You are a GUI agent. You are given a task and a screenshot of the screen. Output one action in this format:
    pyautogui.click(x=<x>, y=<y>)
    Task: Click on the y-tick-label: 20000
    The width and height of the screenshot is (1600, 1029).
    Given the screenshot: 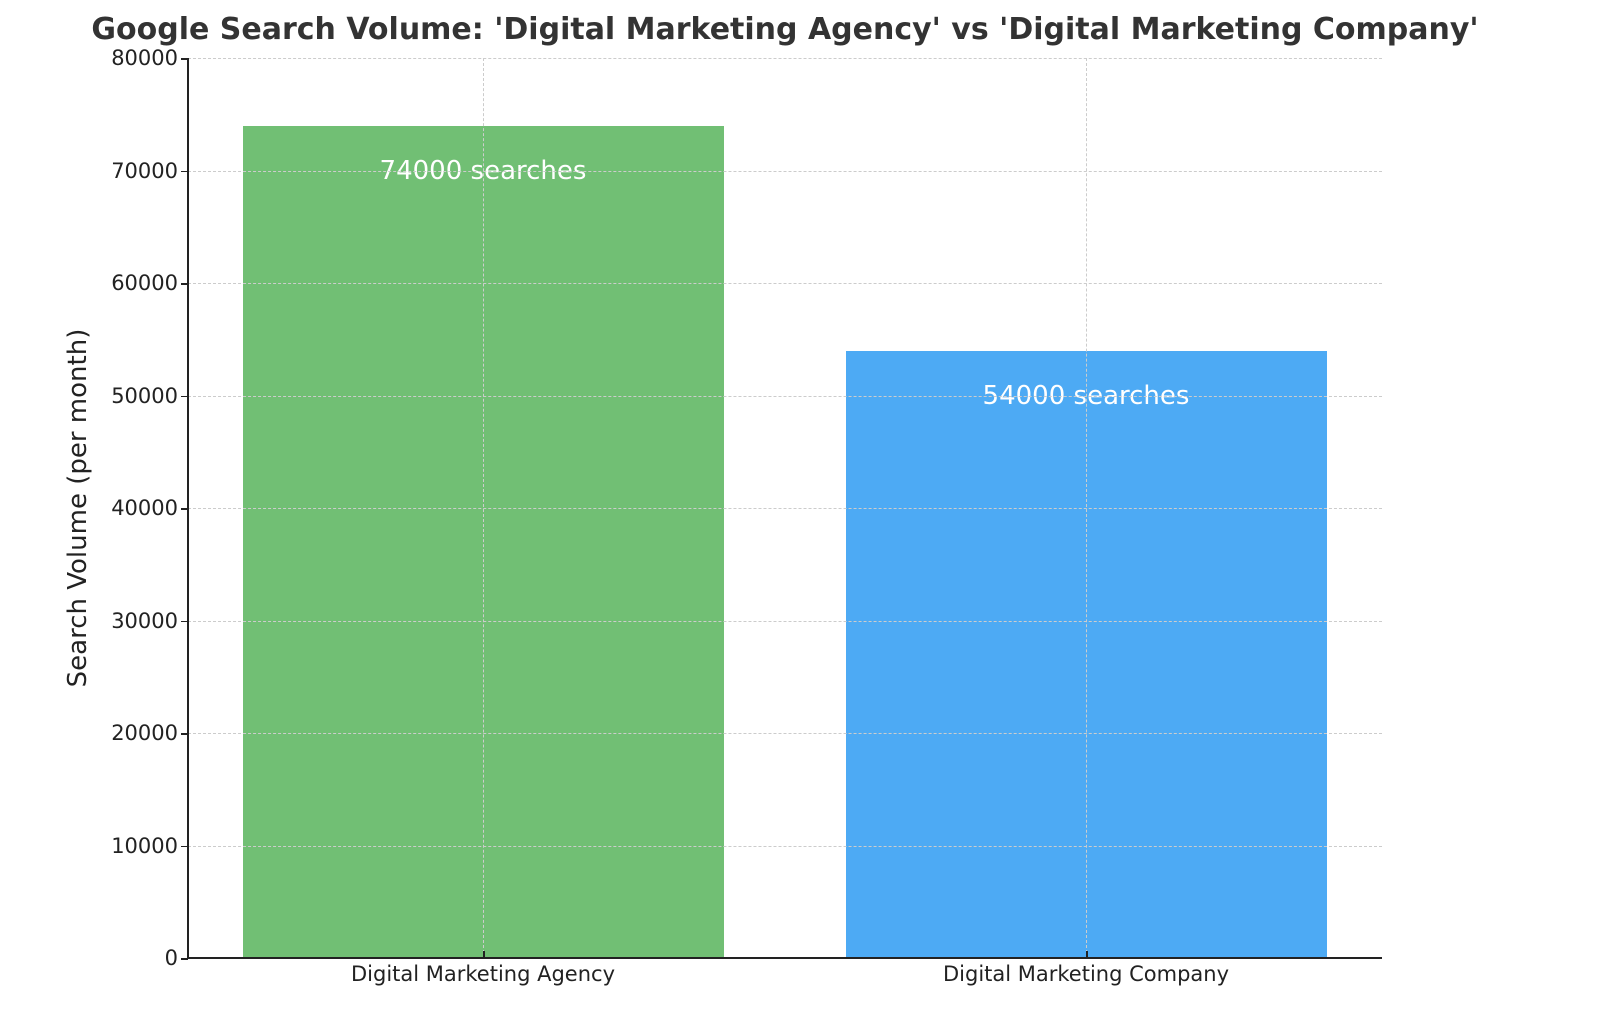 What is the action you would take?
    pyautogui.click(x=144, y=733)
    